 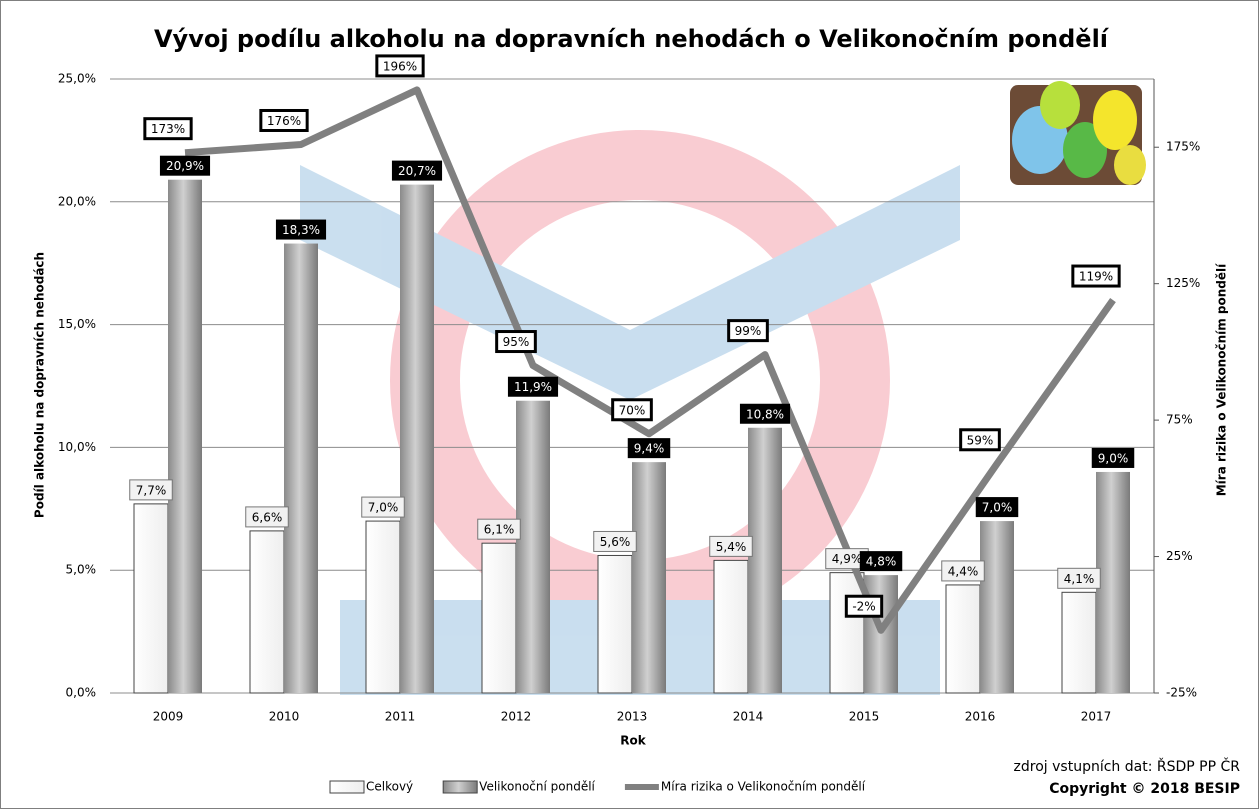 What do you see at coordinates (763, 787) in the screenshot?
I see `legend-label: Míra rizika o Velikonočním pondělí` at bounding box center [763, 787].